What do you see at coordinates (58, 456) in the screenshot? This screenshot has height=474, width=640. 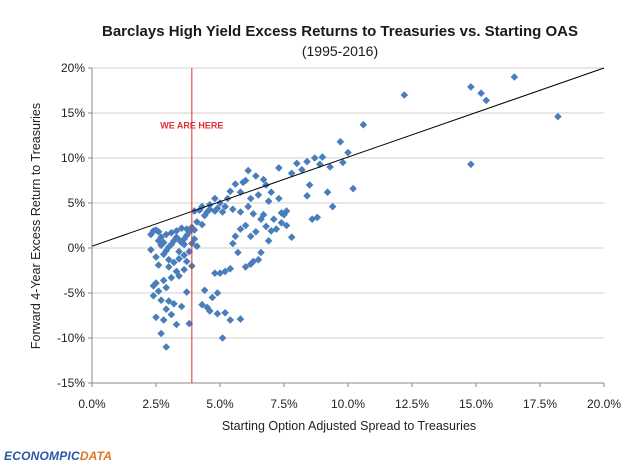 I see `economicdata-logo: ECONOMPICDATA` at bounding box center [58, 456].